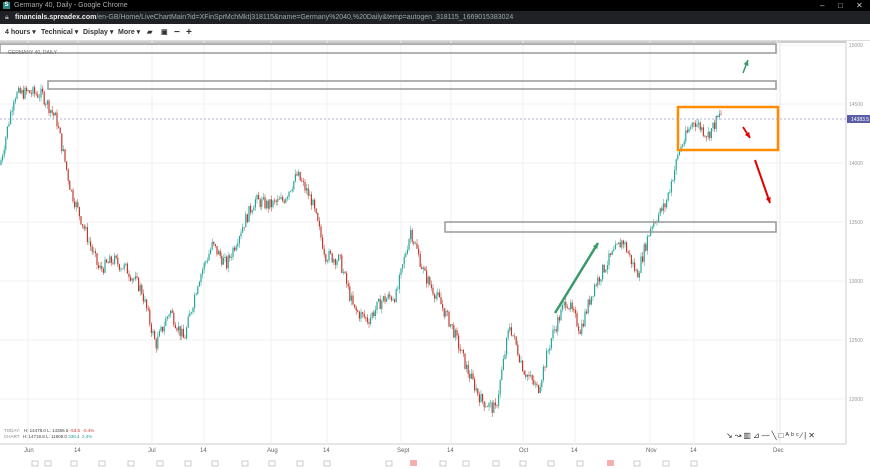 This screenshot has width=870, height=469. What do you see at coordinates (856, 341) in the screenshot?
I see `price-tick-label: 12500` at bounding box center [856, 341].